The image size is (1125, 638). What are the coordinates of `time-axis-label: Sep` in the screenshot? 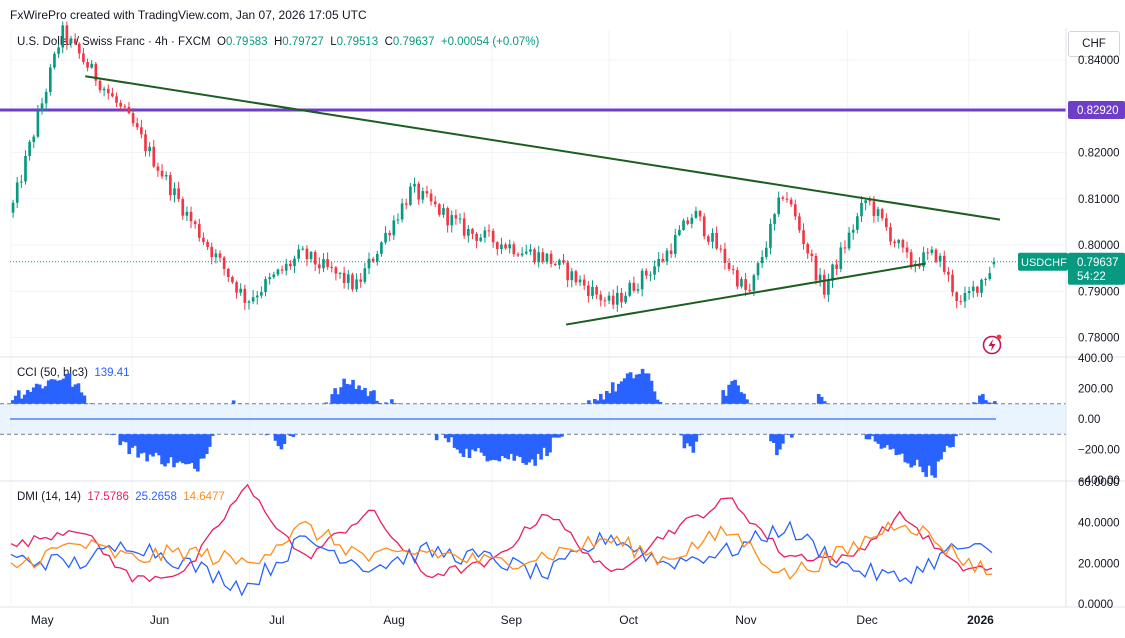 It's located at (512, 620).